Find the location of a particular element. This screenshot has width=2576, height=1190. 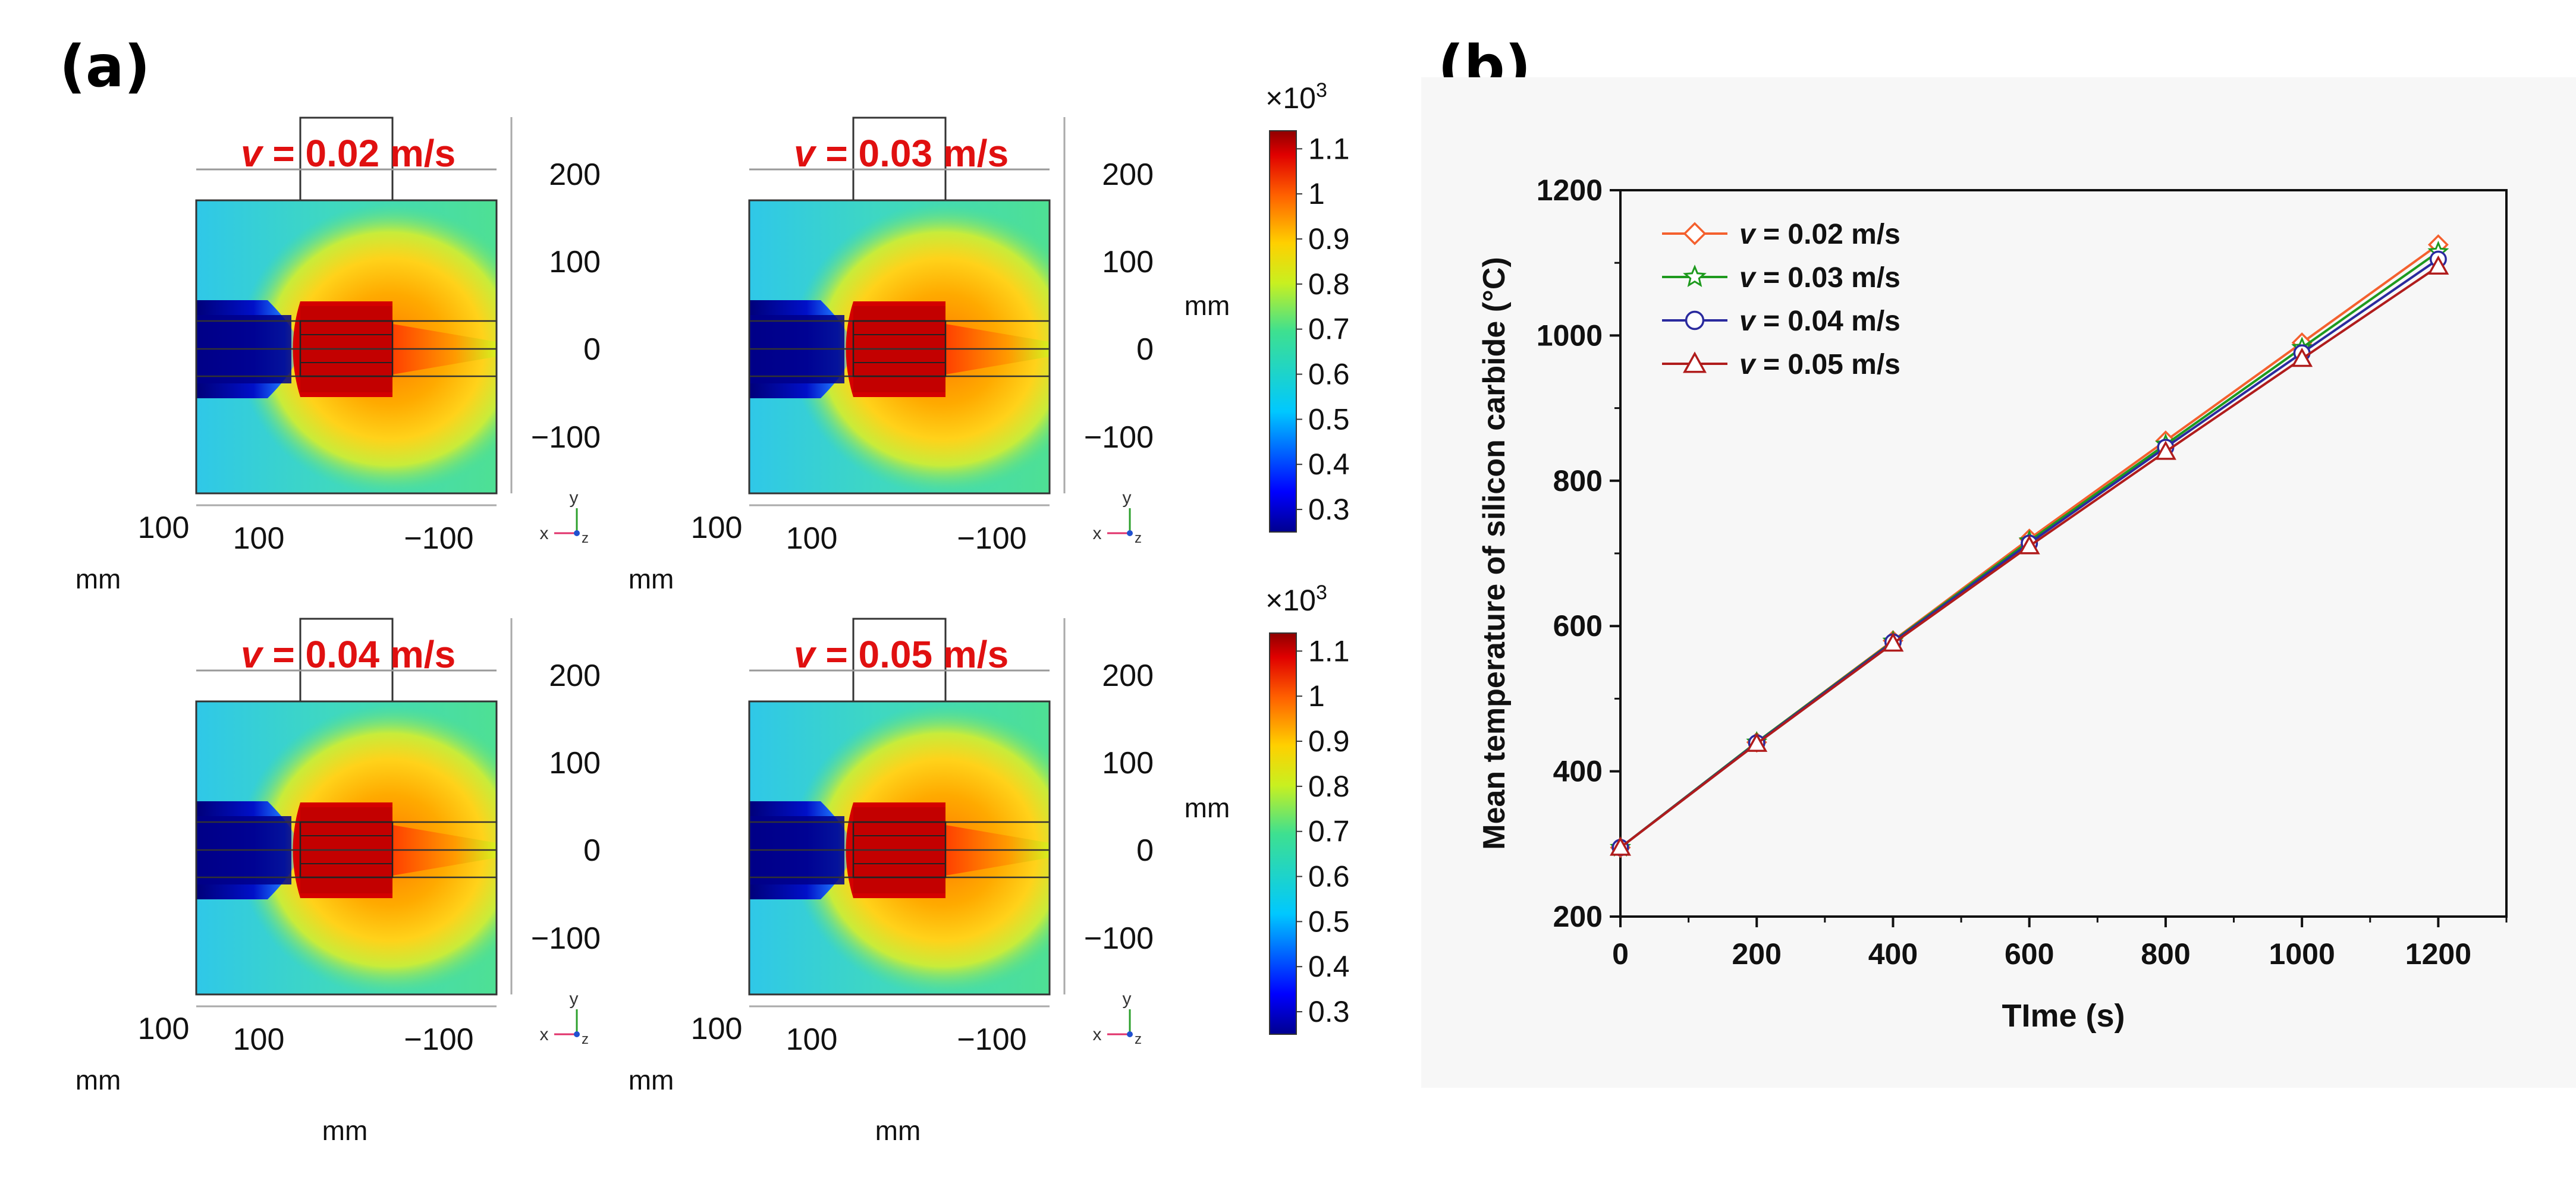

panel-a-label: (a) is located at coordinates (104, 66).